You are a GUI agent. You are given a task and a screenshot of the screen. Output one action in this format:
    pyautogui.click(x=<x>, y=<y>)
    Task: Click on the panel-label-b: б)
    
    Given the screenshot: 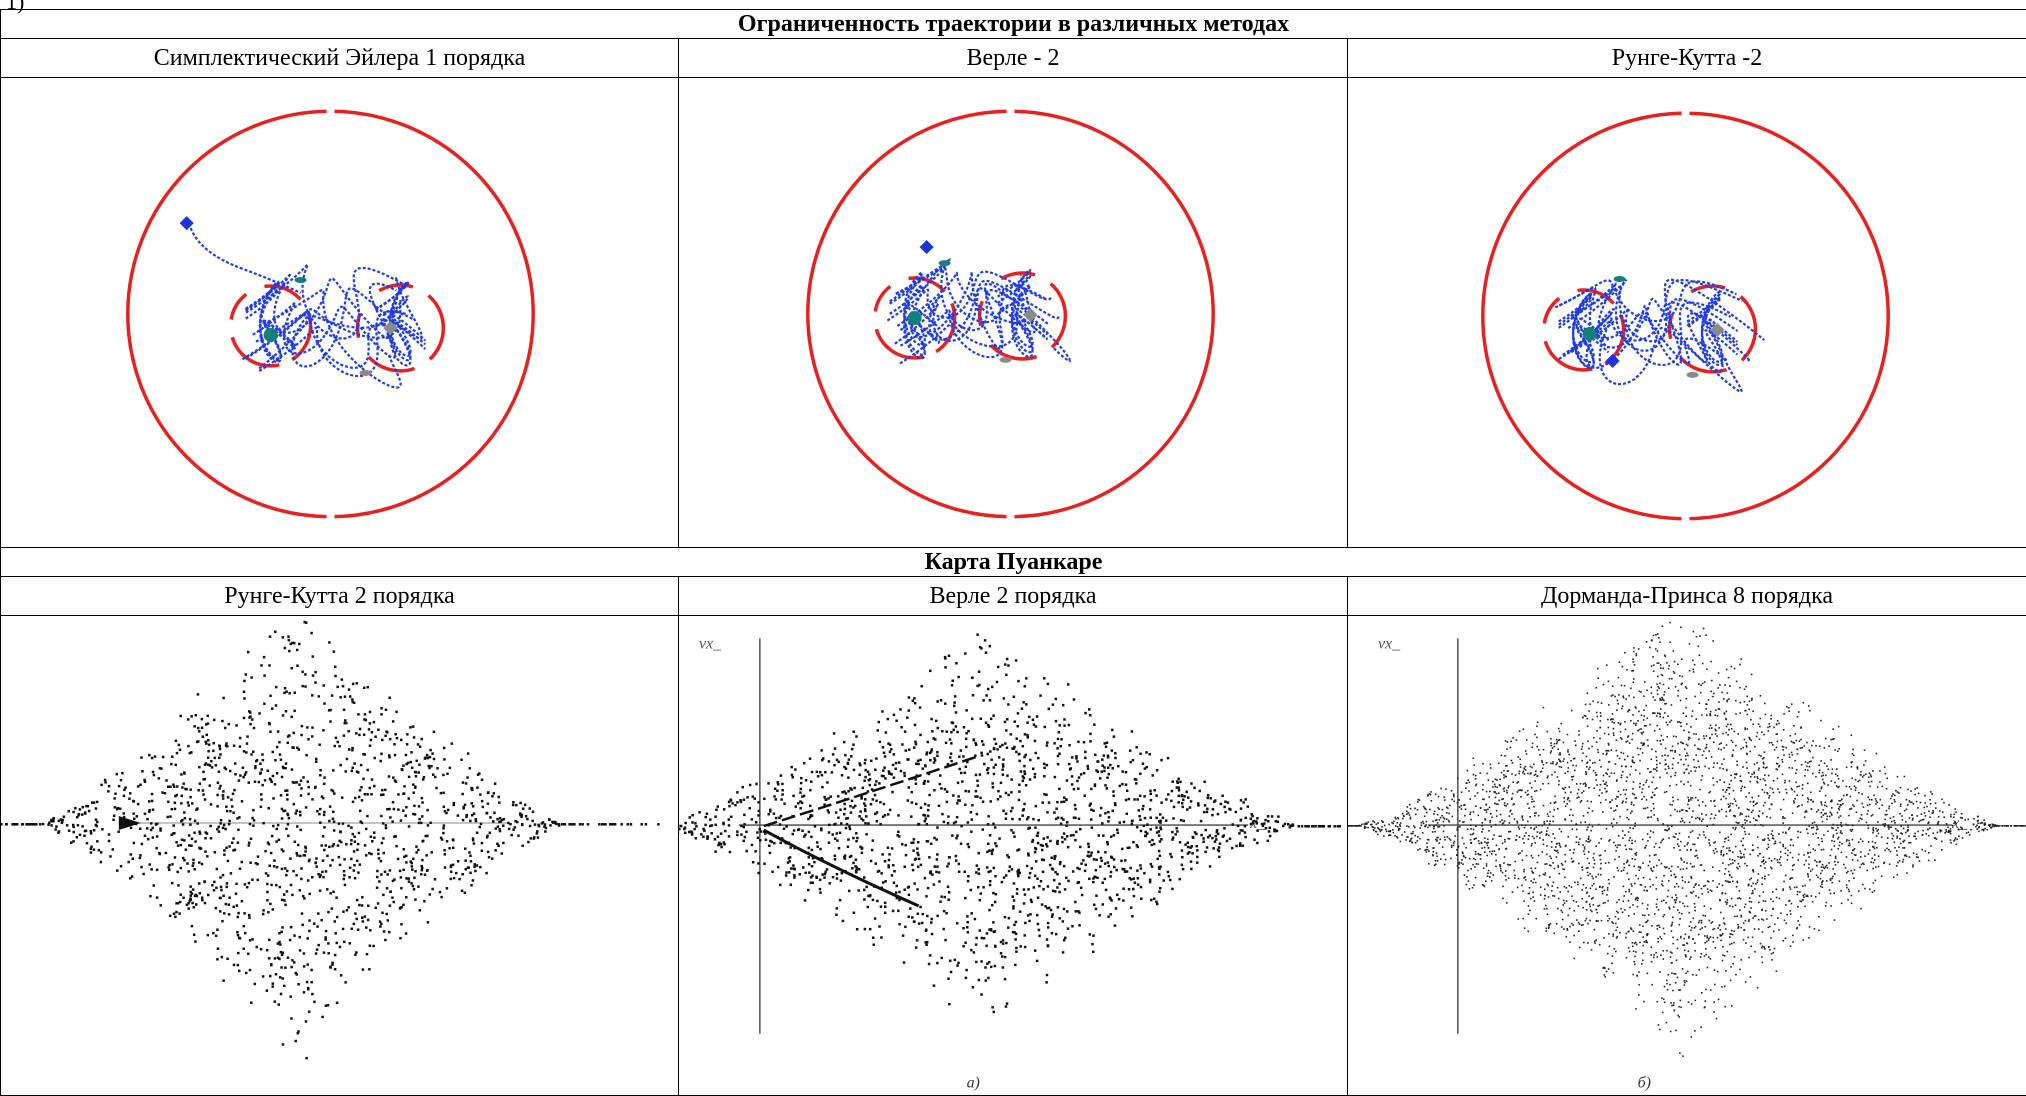 What is the action you would take?
    pyautogui.click(x=1644, y=1083)
    